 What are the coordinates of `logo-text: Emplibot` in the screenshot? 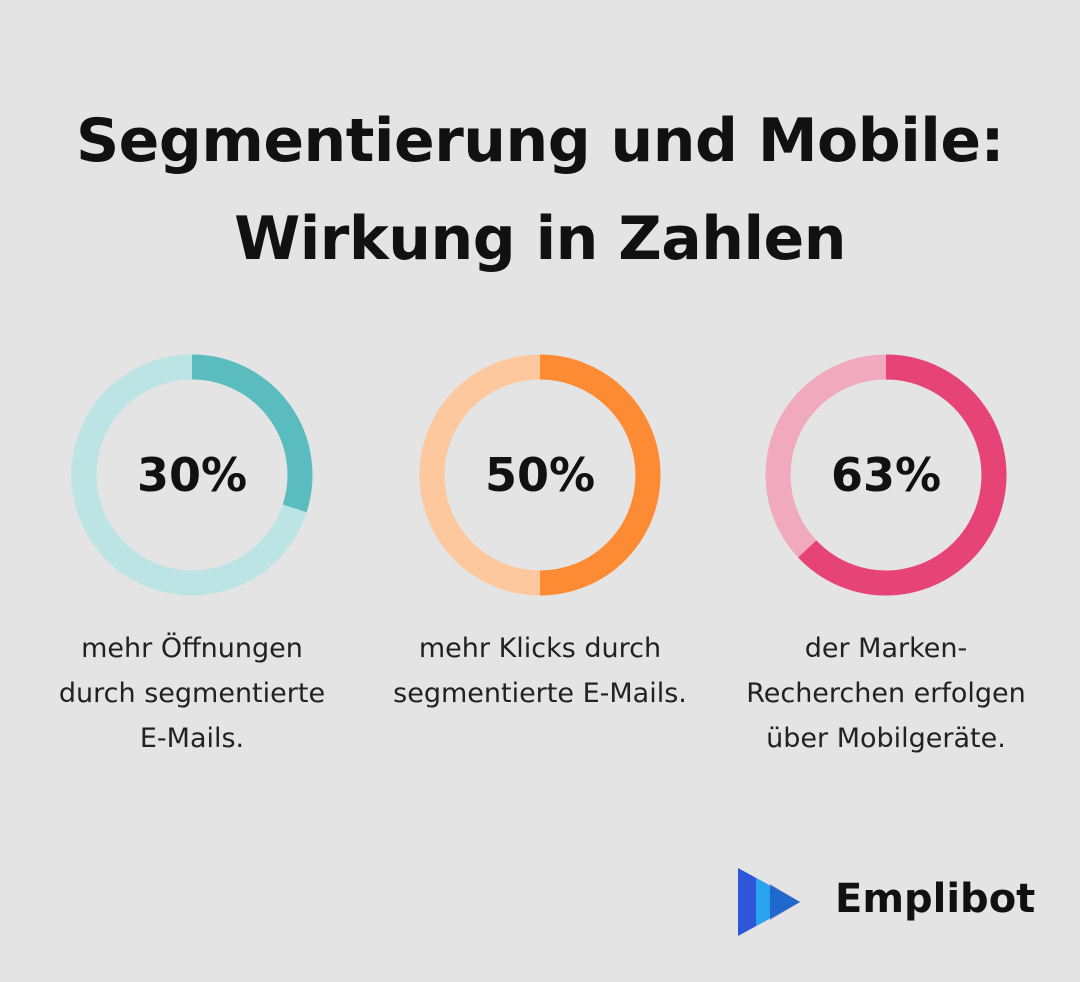 It's located at (935, 899).